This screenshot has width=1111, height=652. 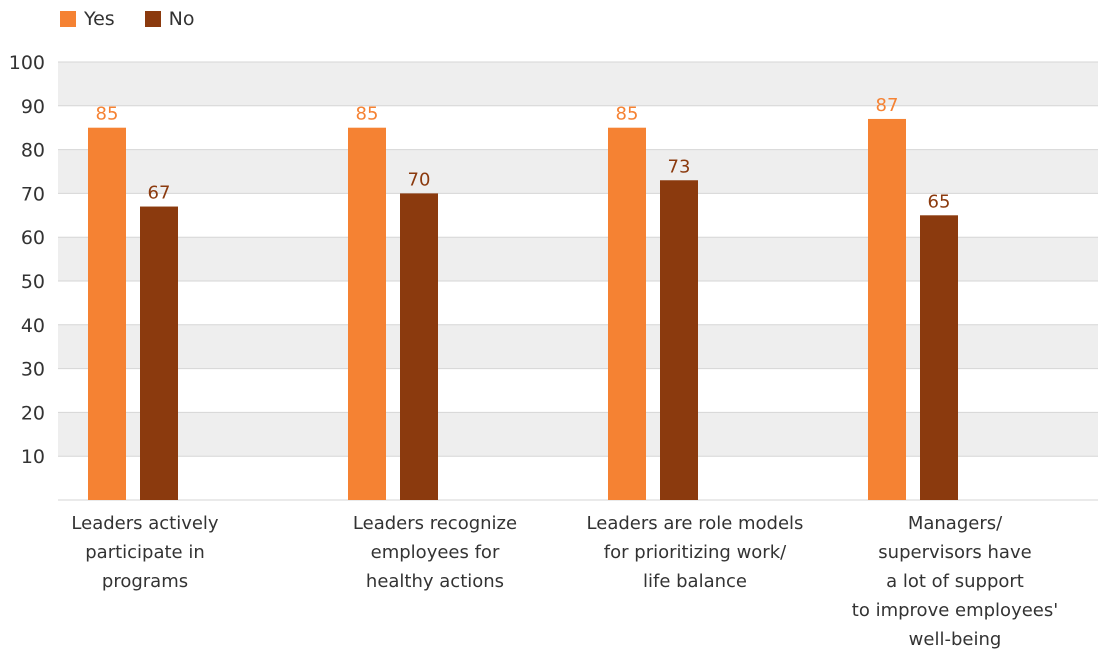 What do you see at coordinates (695, 523) in the screenshot?
I see `x-tick-label: Leaders are role models` at bounding box center [695, 523].